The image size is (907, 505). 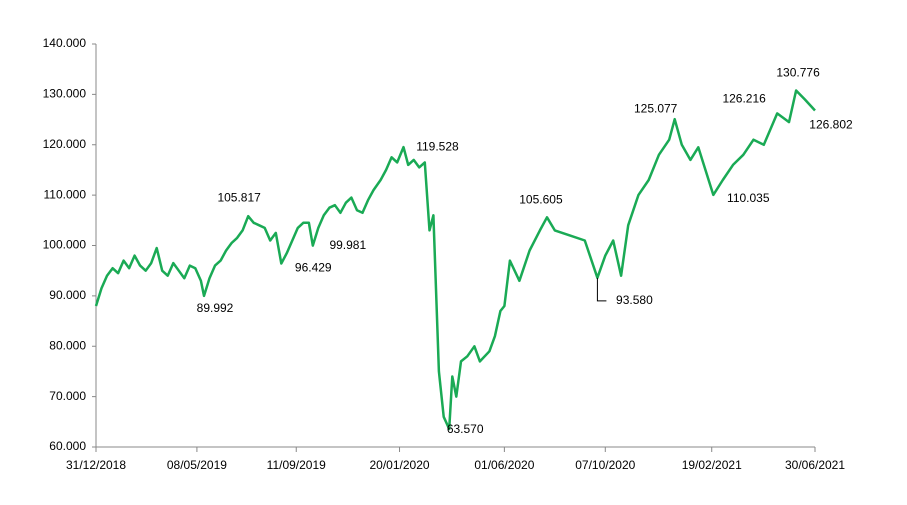 I want to click on annotation: 119.528, so click(x=437, y=146).